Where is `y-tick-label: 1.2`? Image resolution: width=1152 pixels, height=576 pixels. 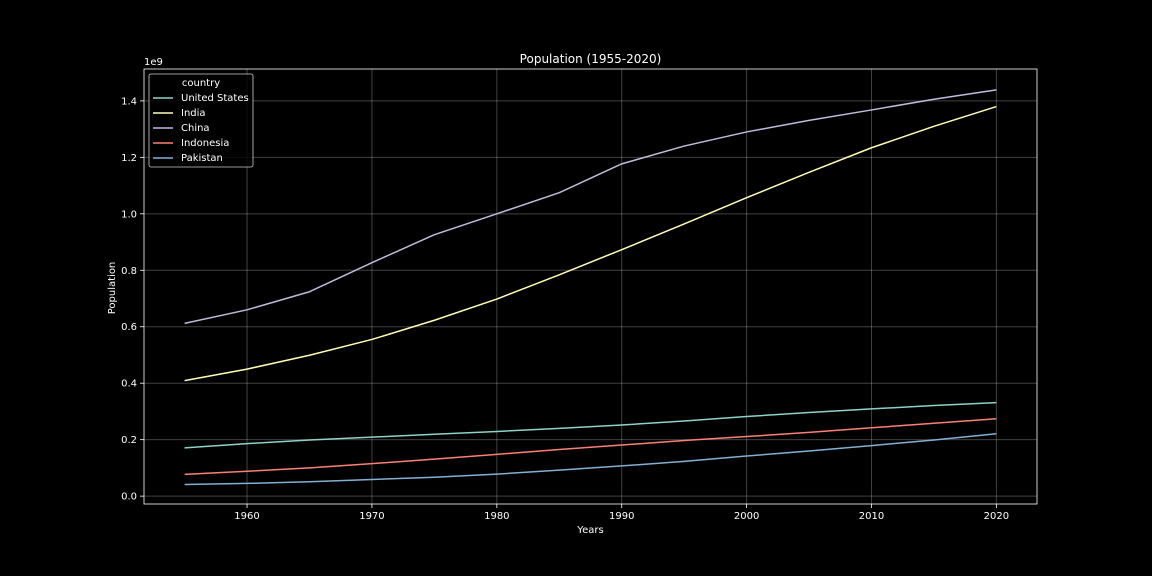 y-tick-label: 1.2 is located at coordinates (129, 158).